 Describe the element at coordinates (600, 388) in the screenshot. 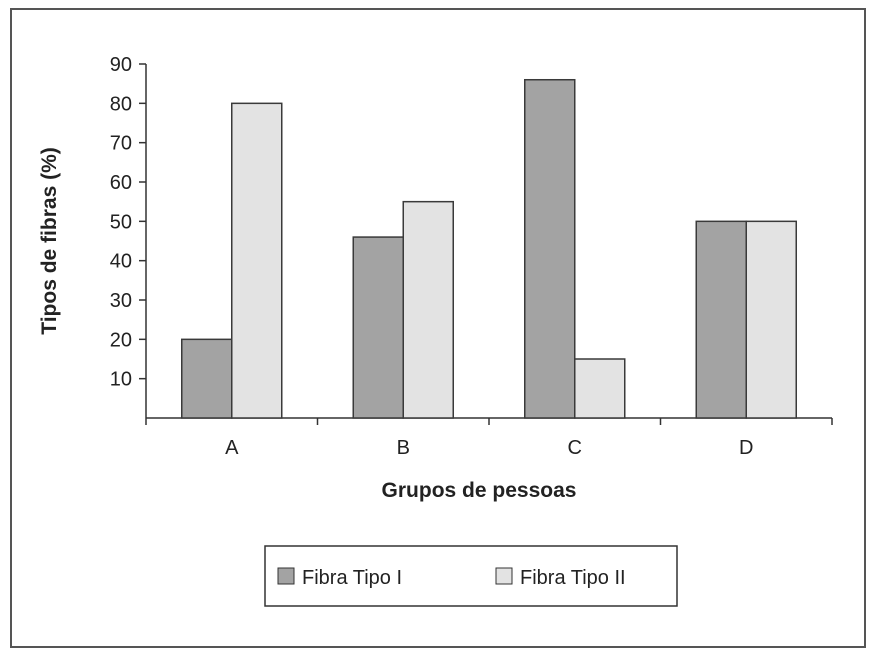

I see `bar-c-fibra-tipo-ii` at that location.